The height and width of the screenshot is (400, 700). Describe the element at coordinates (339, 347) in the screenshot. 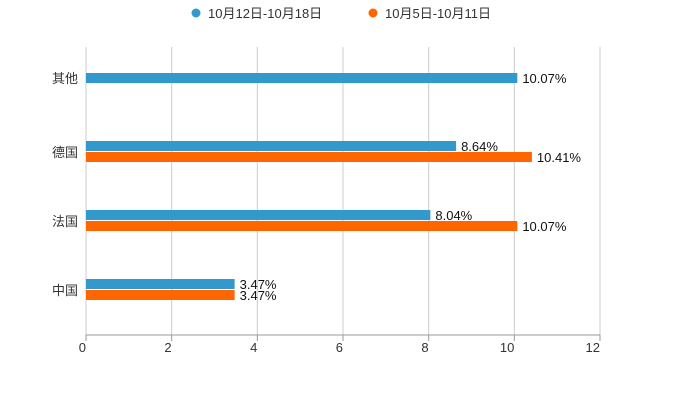

I see `x-tick-label-6: 6` at that location.